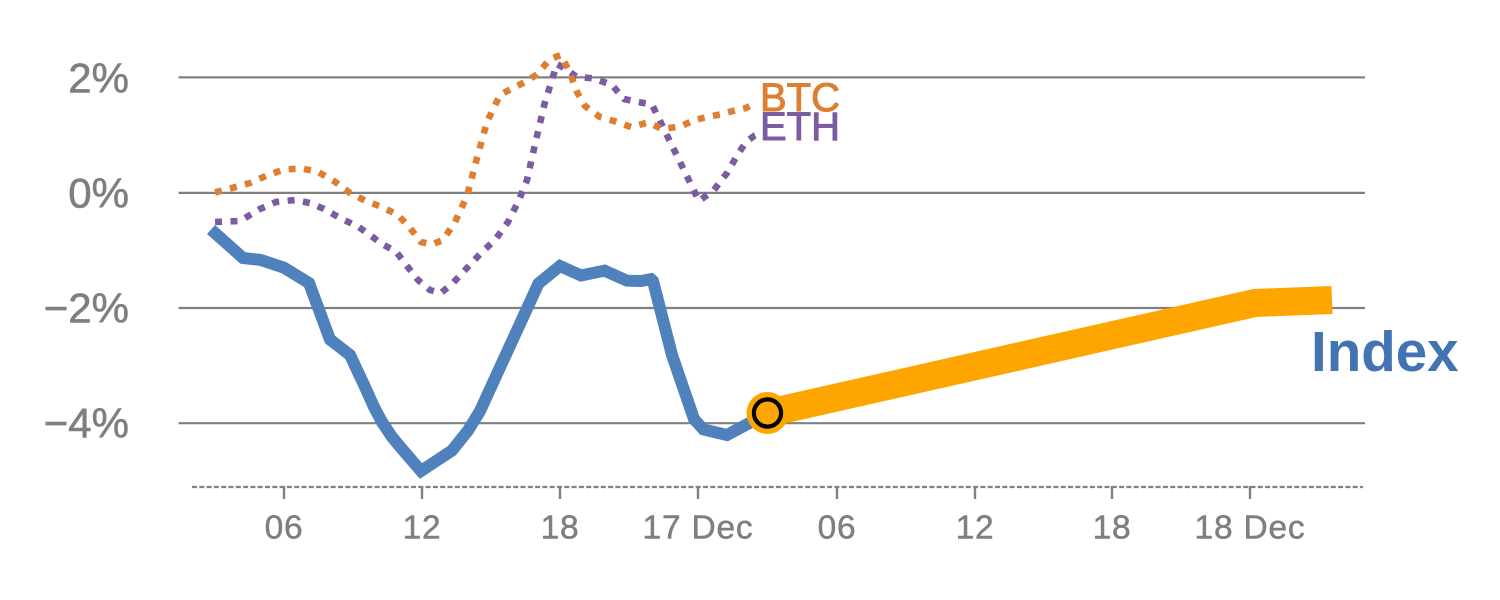  What do you see at coordinates (1250, 528) in the screenshot?
I see `svg-text: 18 Dec` at bounding box center [1250, 528].